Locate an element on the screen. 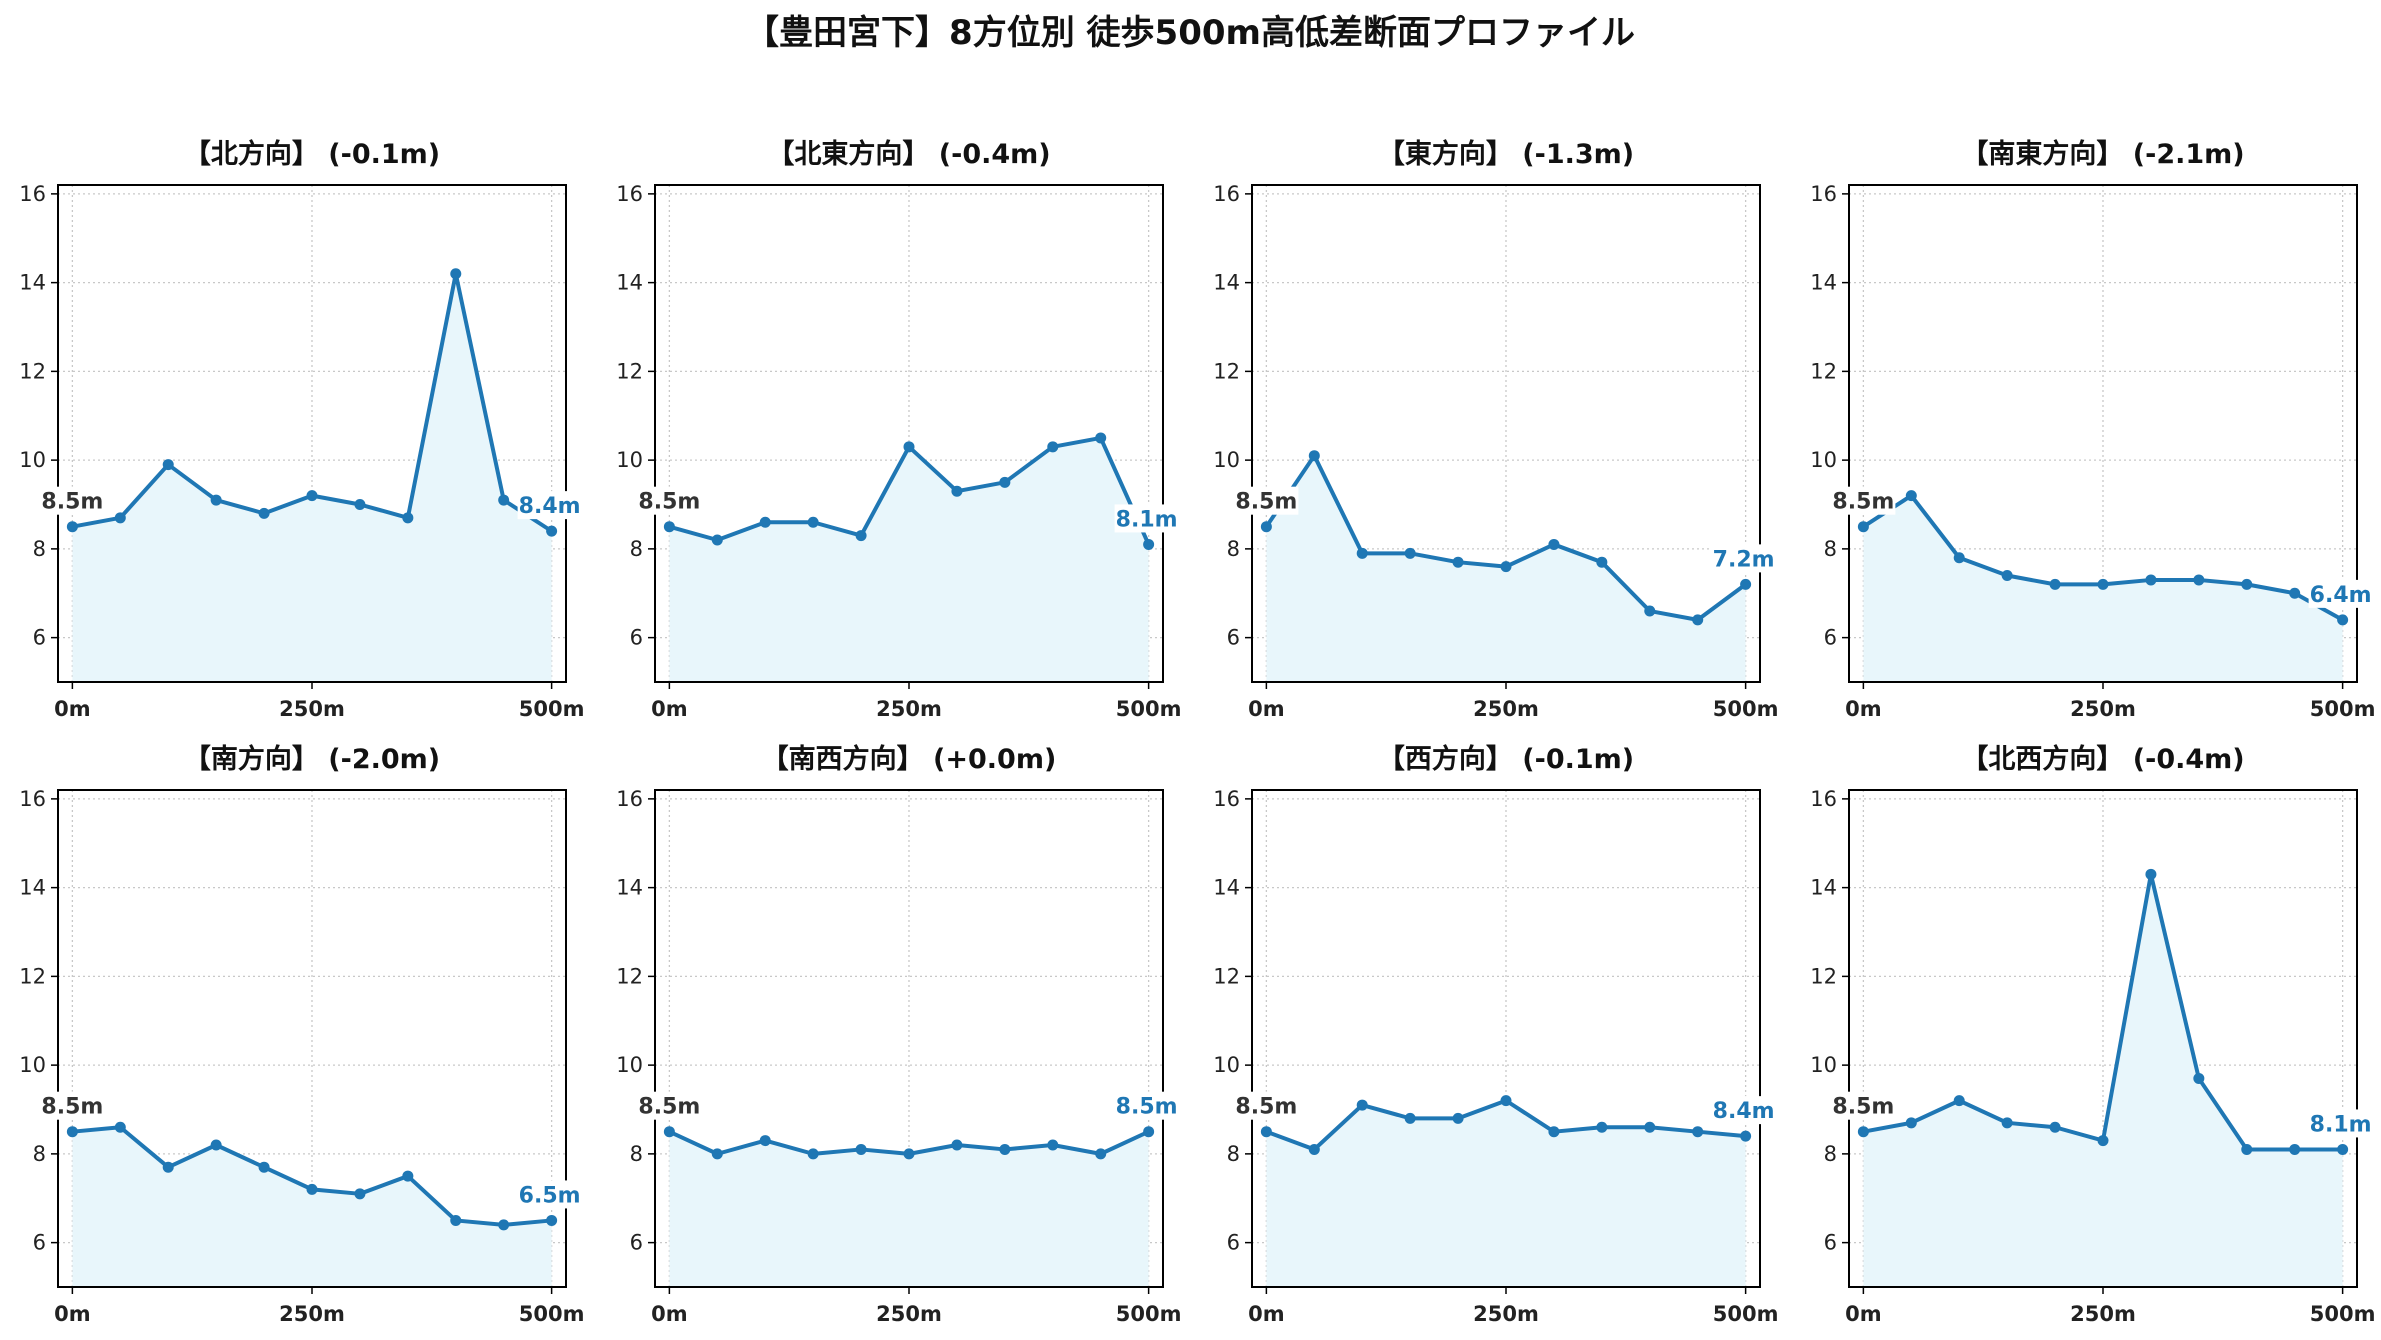 The height and width of the screenshot is (1340, 2381). panel-title: 【北西方向】 (-0.4m) is located at coordinates (2102, 759).